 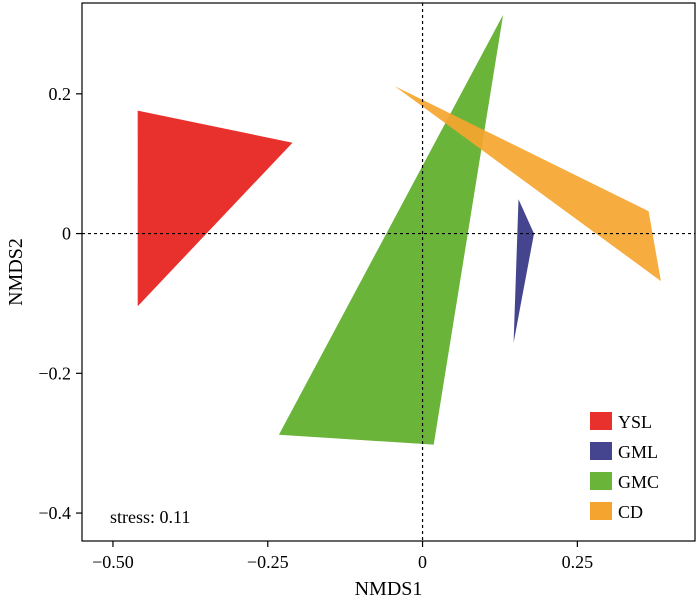 I want to click on y-axis-title: NMDS2, so click(x=16, y=272).